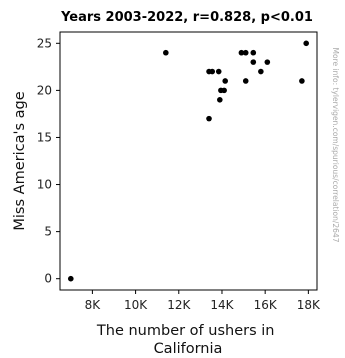 This screenshot has height=358, width=345. I want to click on y-tick-label: 10, so click(44, 185).